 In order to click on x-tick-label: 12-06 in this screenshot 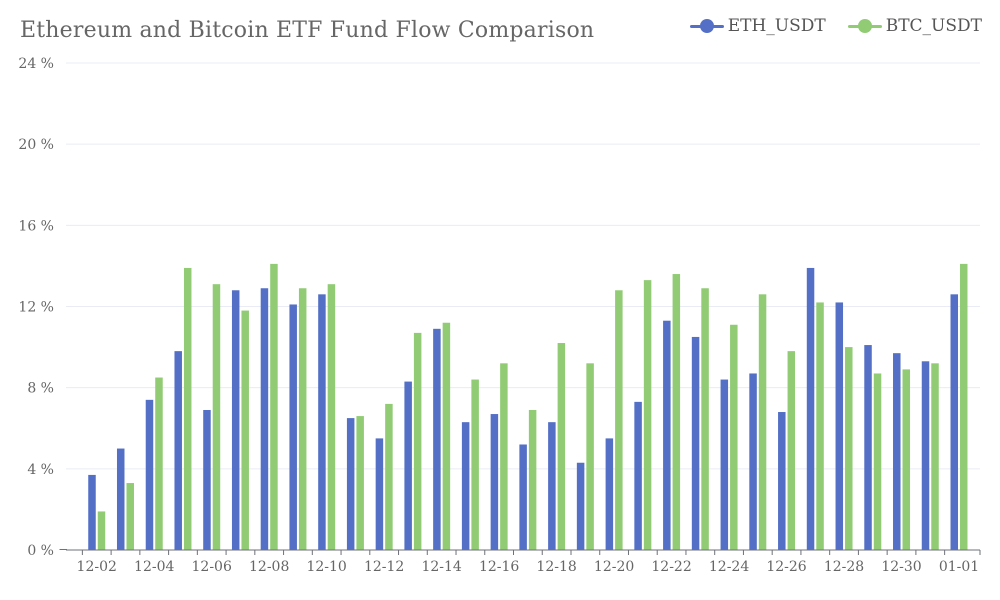, I will do `click(212, 567)`.